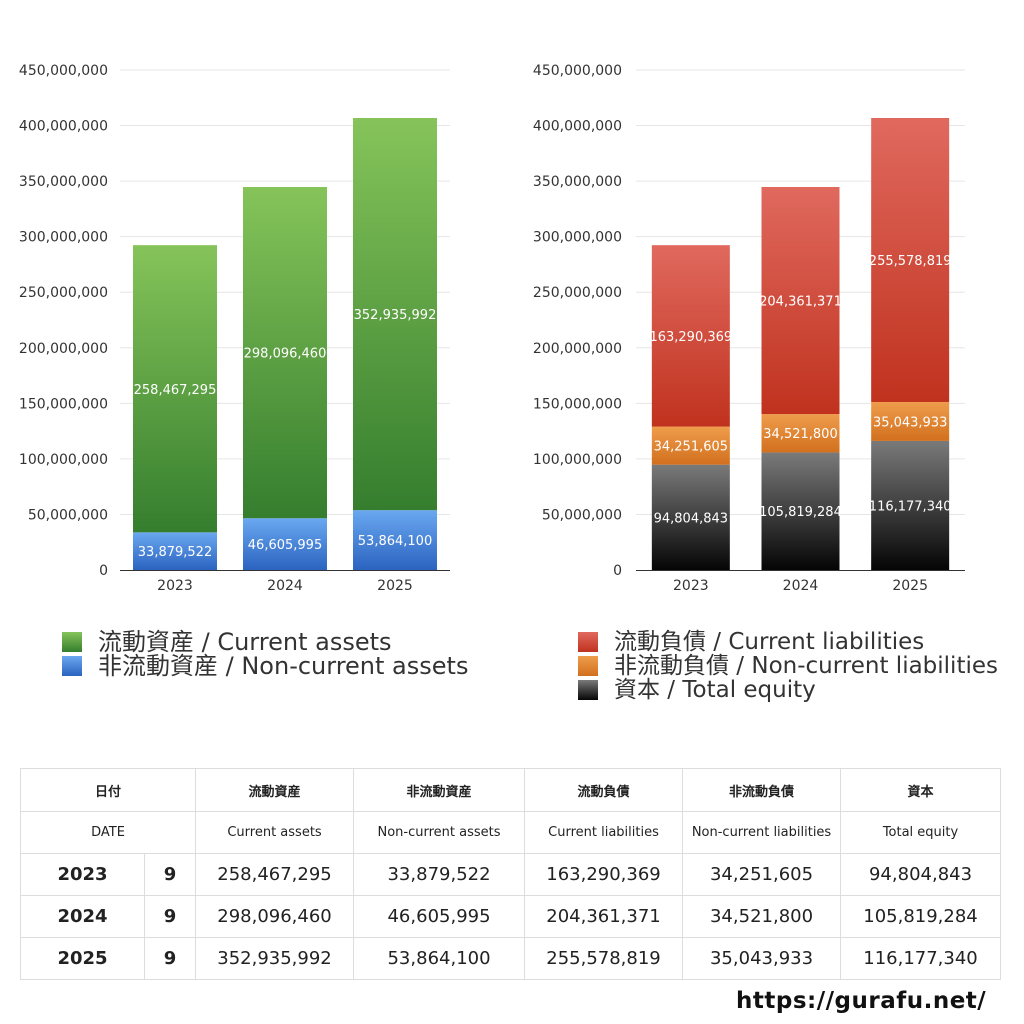  What do you see at coordinates (82, 874) in the screenshot?
I see `table-cell-year: 2023` at bounding box center [82, 874].